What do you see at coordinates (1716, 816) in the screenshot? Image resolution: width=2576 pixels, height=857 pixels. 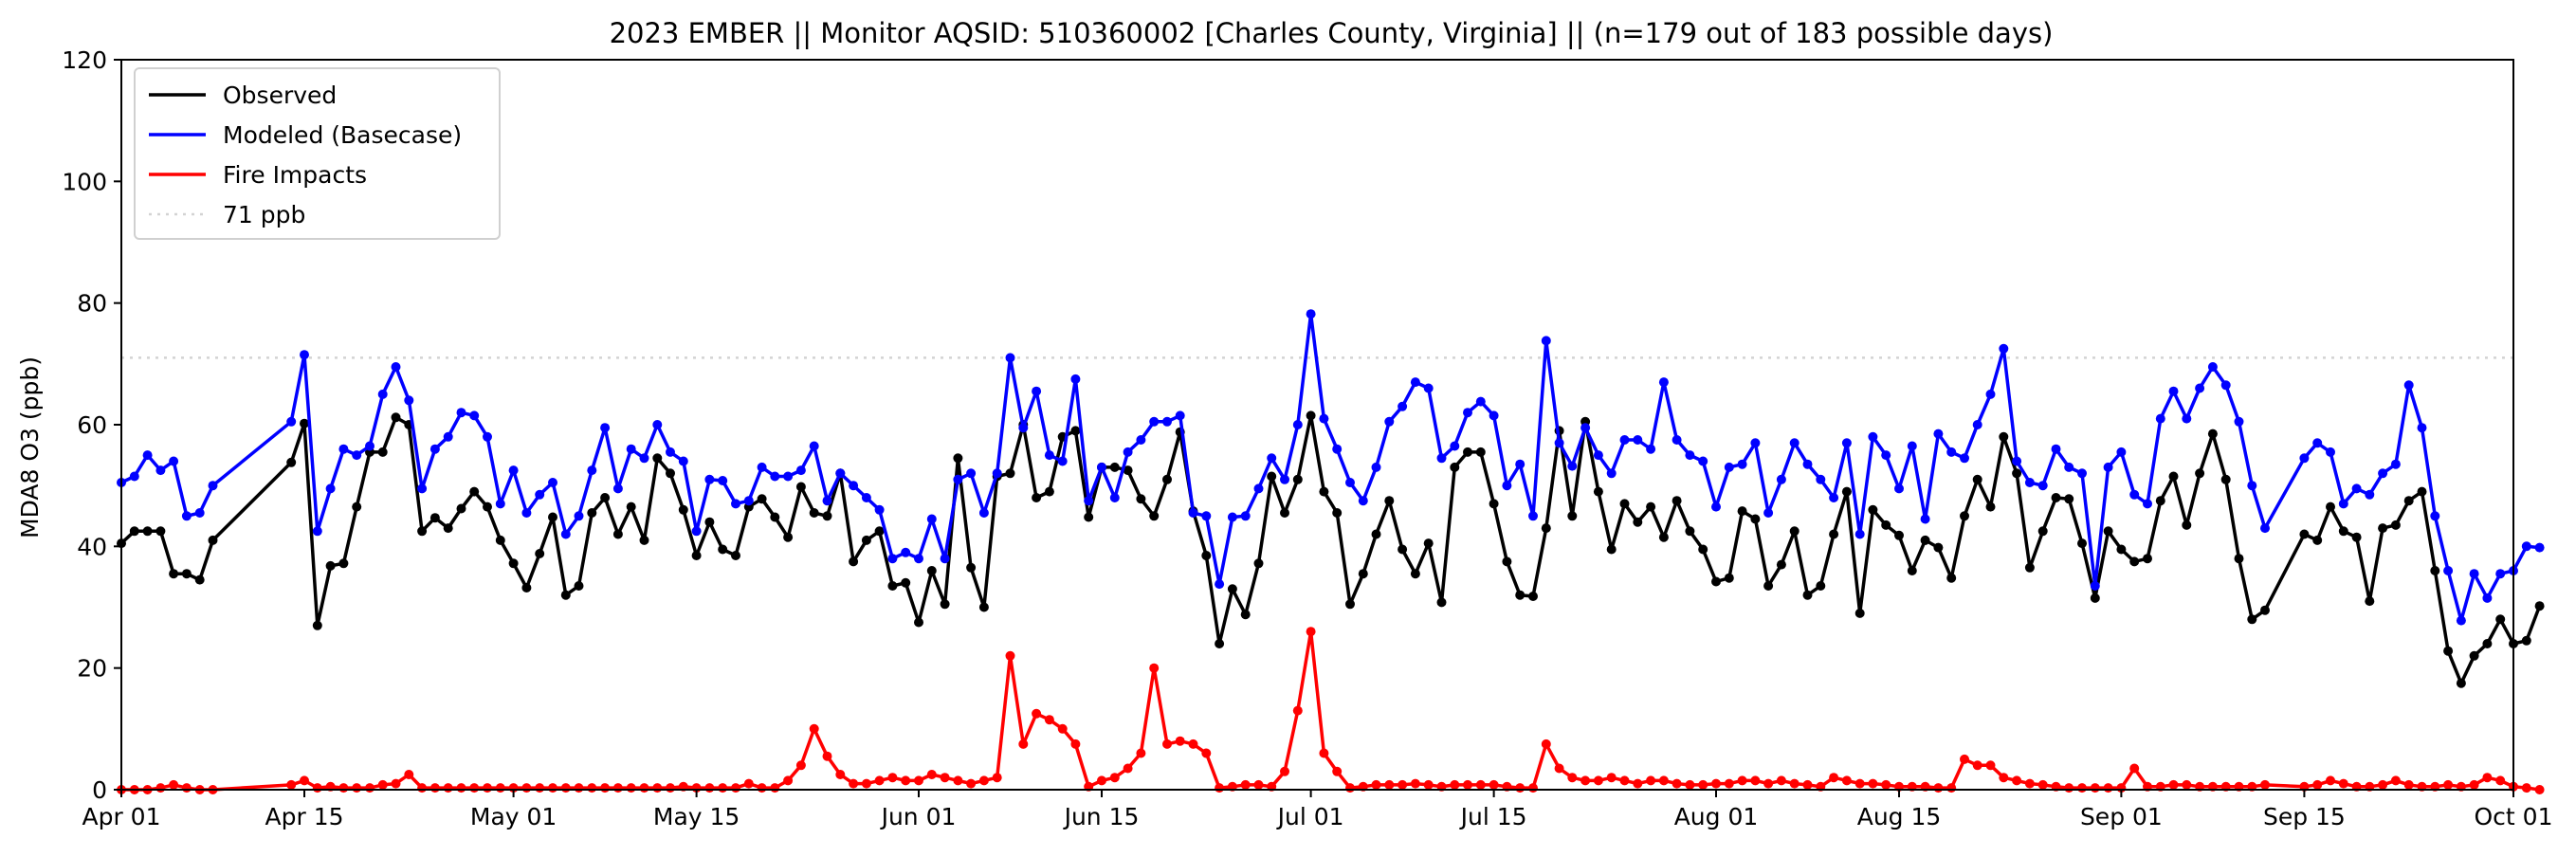 I see `x-tick-label: Aug 01` at bounding box center [1716, 816].